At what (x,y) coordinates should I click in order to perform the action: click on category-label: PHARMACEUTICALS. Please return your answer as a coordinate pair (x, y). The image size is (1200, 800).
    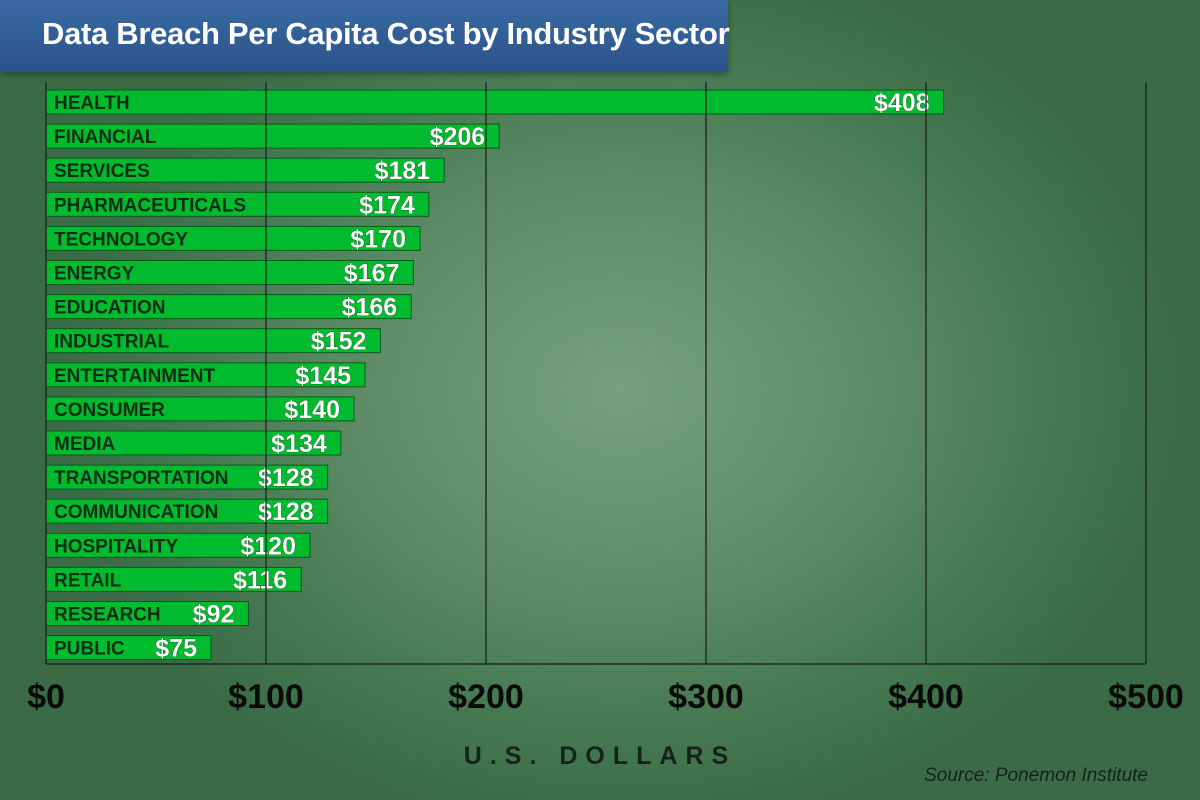
    Looking at the image, I should click on (150, 205).